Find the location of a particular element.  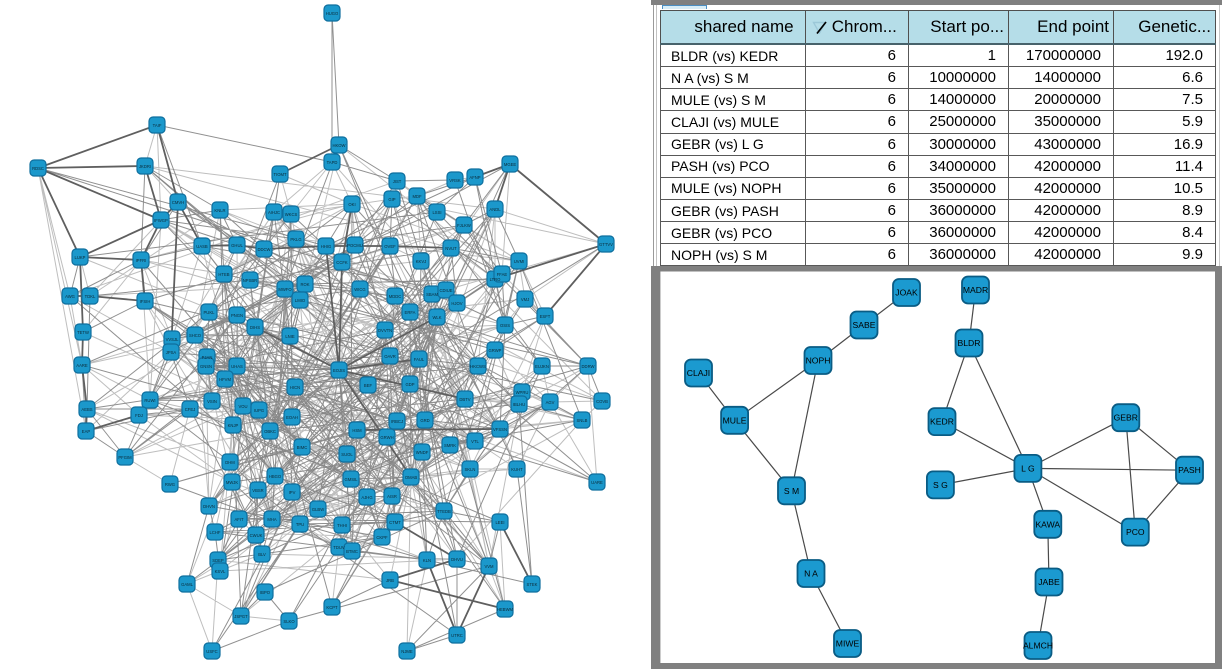

svg-text: HEBWM is located at coordinates (505, 609).